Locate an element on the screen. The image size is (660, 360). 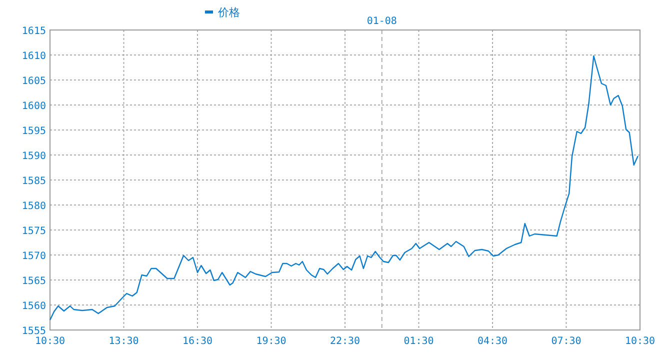
x-tick-label: 16:30 is located at coordinates (197, 341).